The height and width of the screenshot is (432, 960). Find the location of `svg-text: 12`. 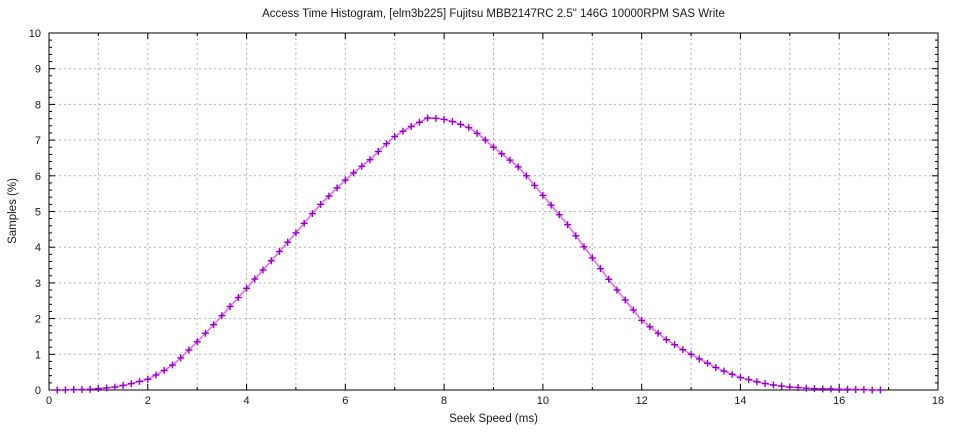

svg-text: 12 is located at coordinates (642, 401).